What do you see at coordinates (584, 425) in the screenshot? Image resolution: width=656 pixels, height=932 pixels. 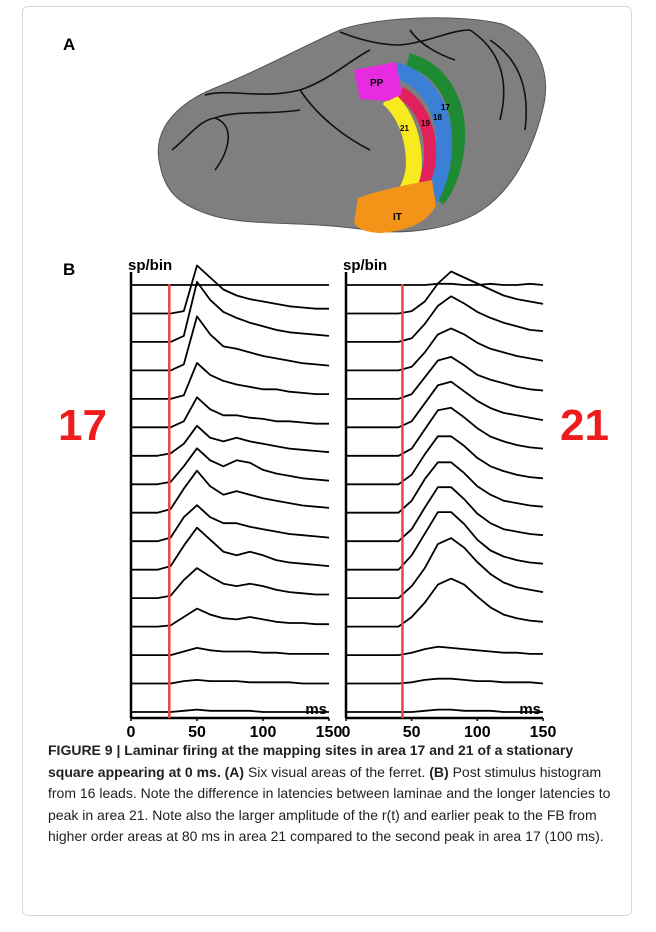 I see `area-title: 21` at bounding box center [584, 425].